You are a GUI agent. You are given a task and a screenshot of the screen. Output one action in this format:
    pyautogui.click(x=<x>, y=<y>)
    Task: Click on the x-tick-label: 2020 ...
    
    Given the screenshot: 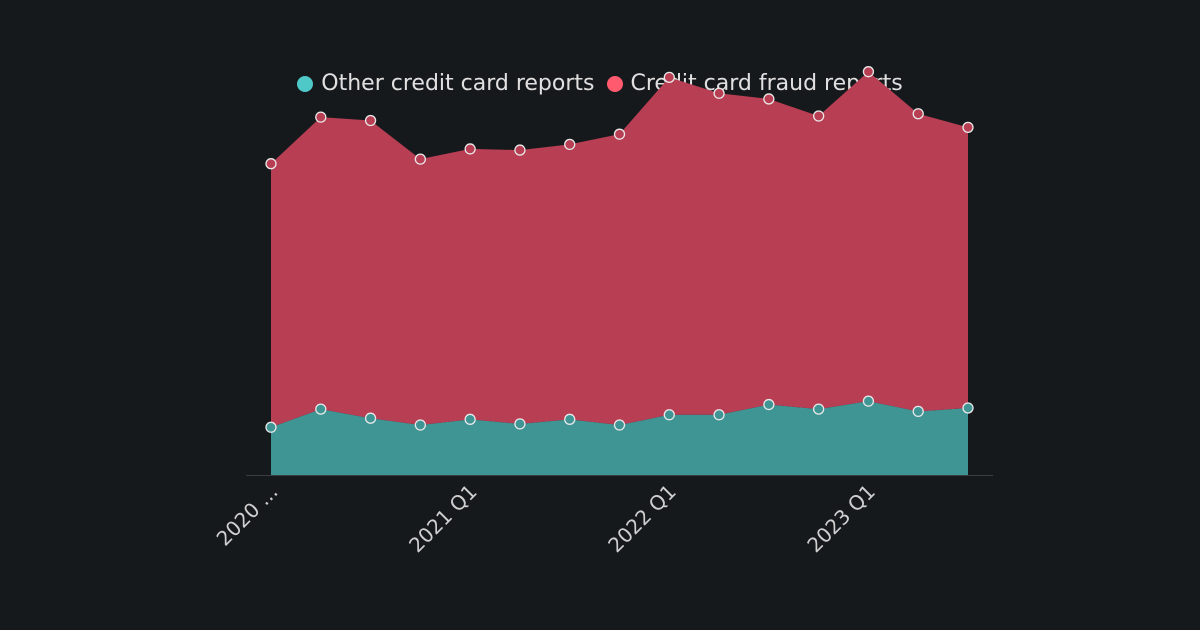 What is the action you would take?
    pyautogui.click(x=247, y=515)
    